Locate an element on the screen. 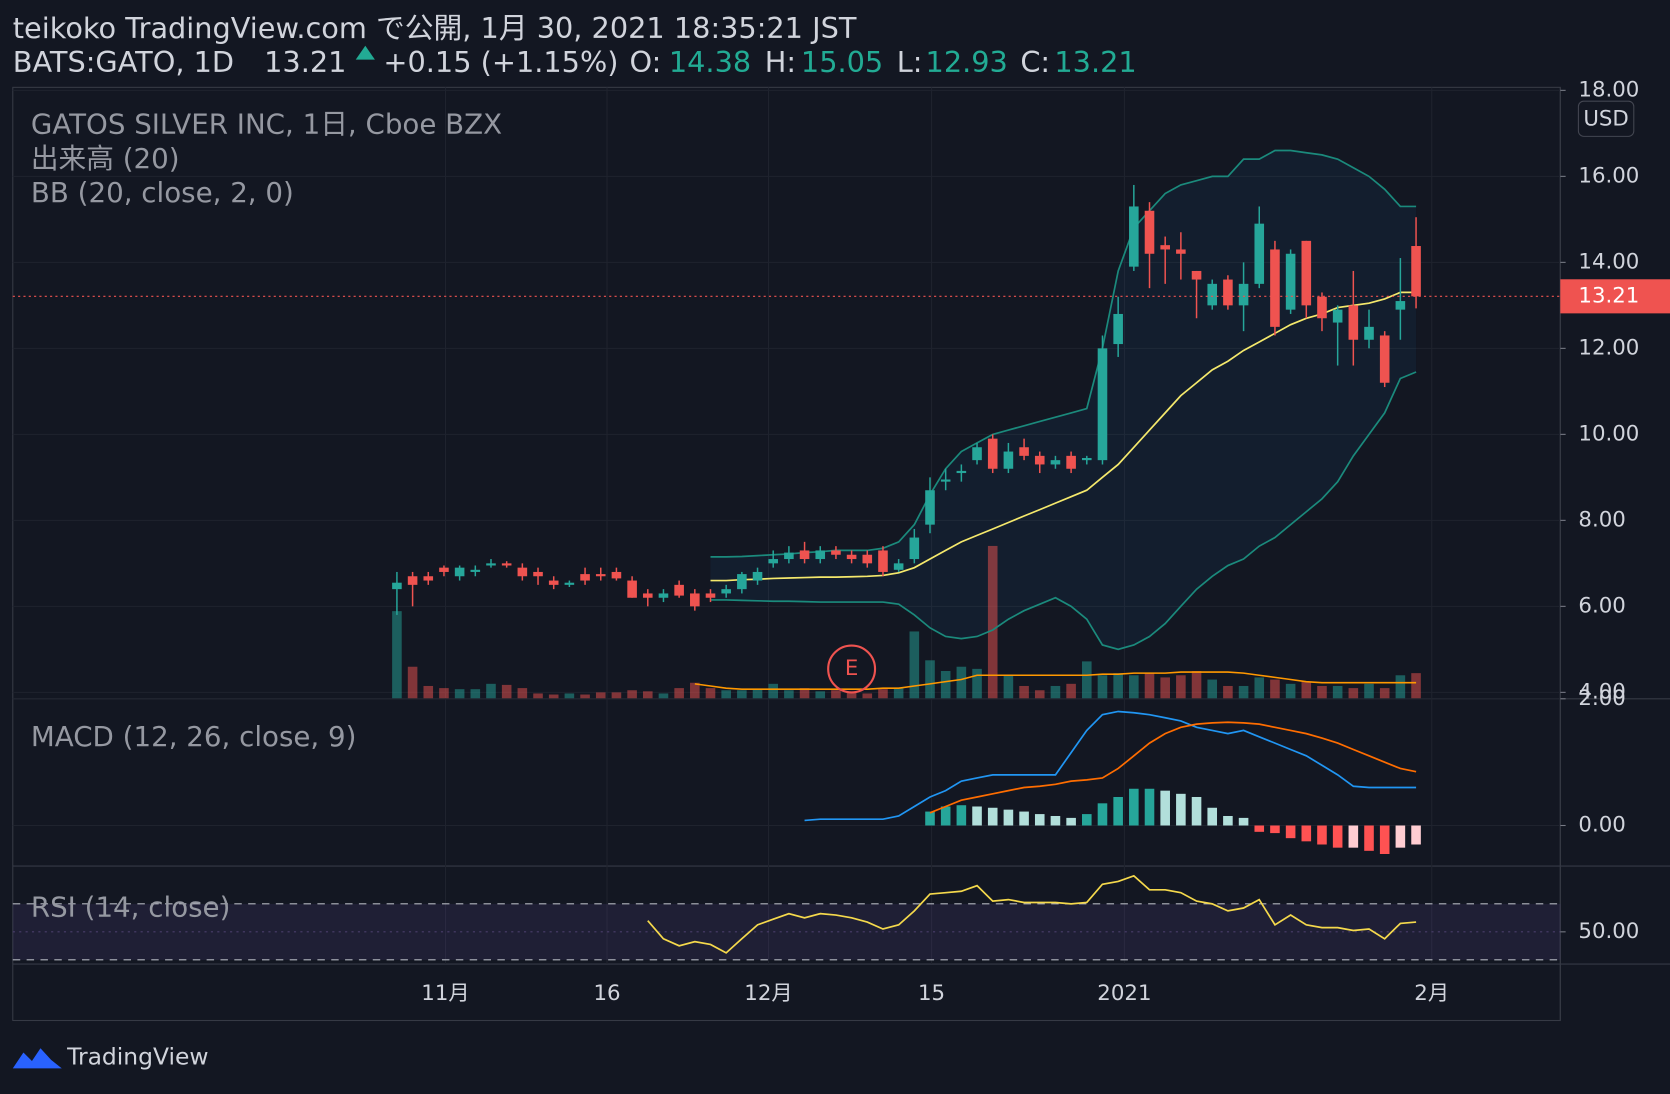  legend-title: GATOS SILVER INC, 1日, Cboe BZX is located at coordinates (266, 124).